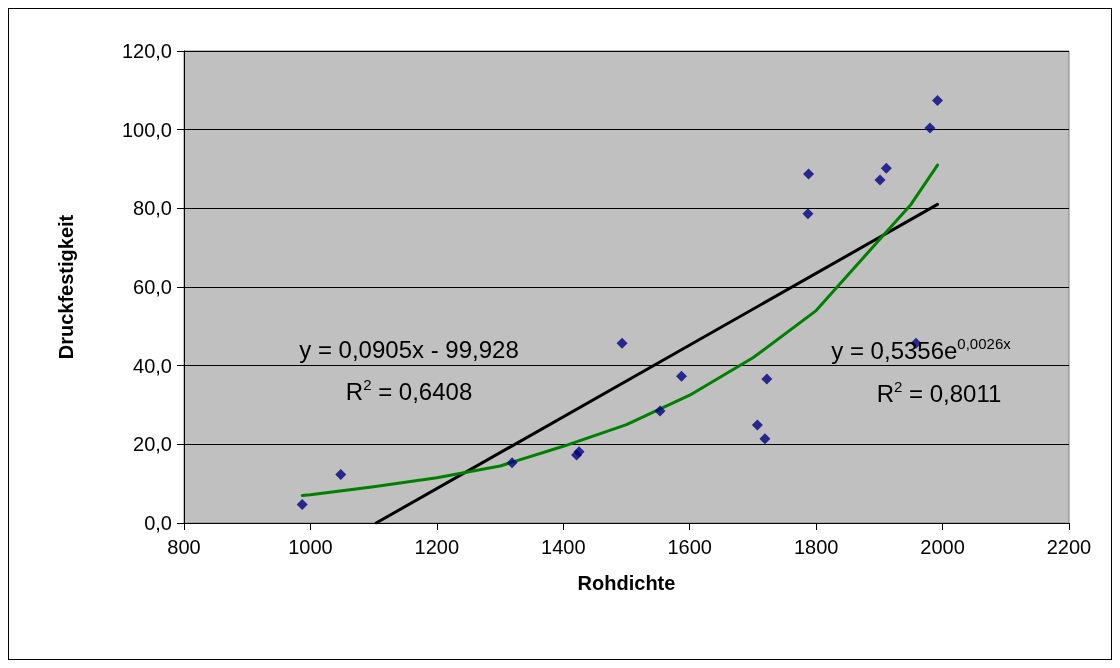 This screenshot has height=668, width=1120. Describe the element at coordinates (146, 129) in the screenshot. I see `y-tick-label: 100,0` at that location.